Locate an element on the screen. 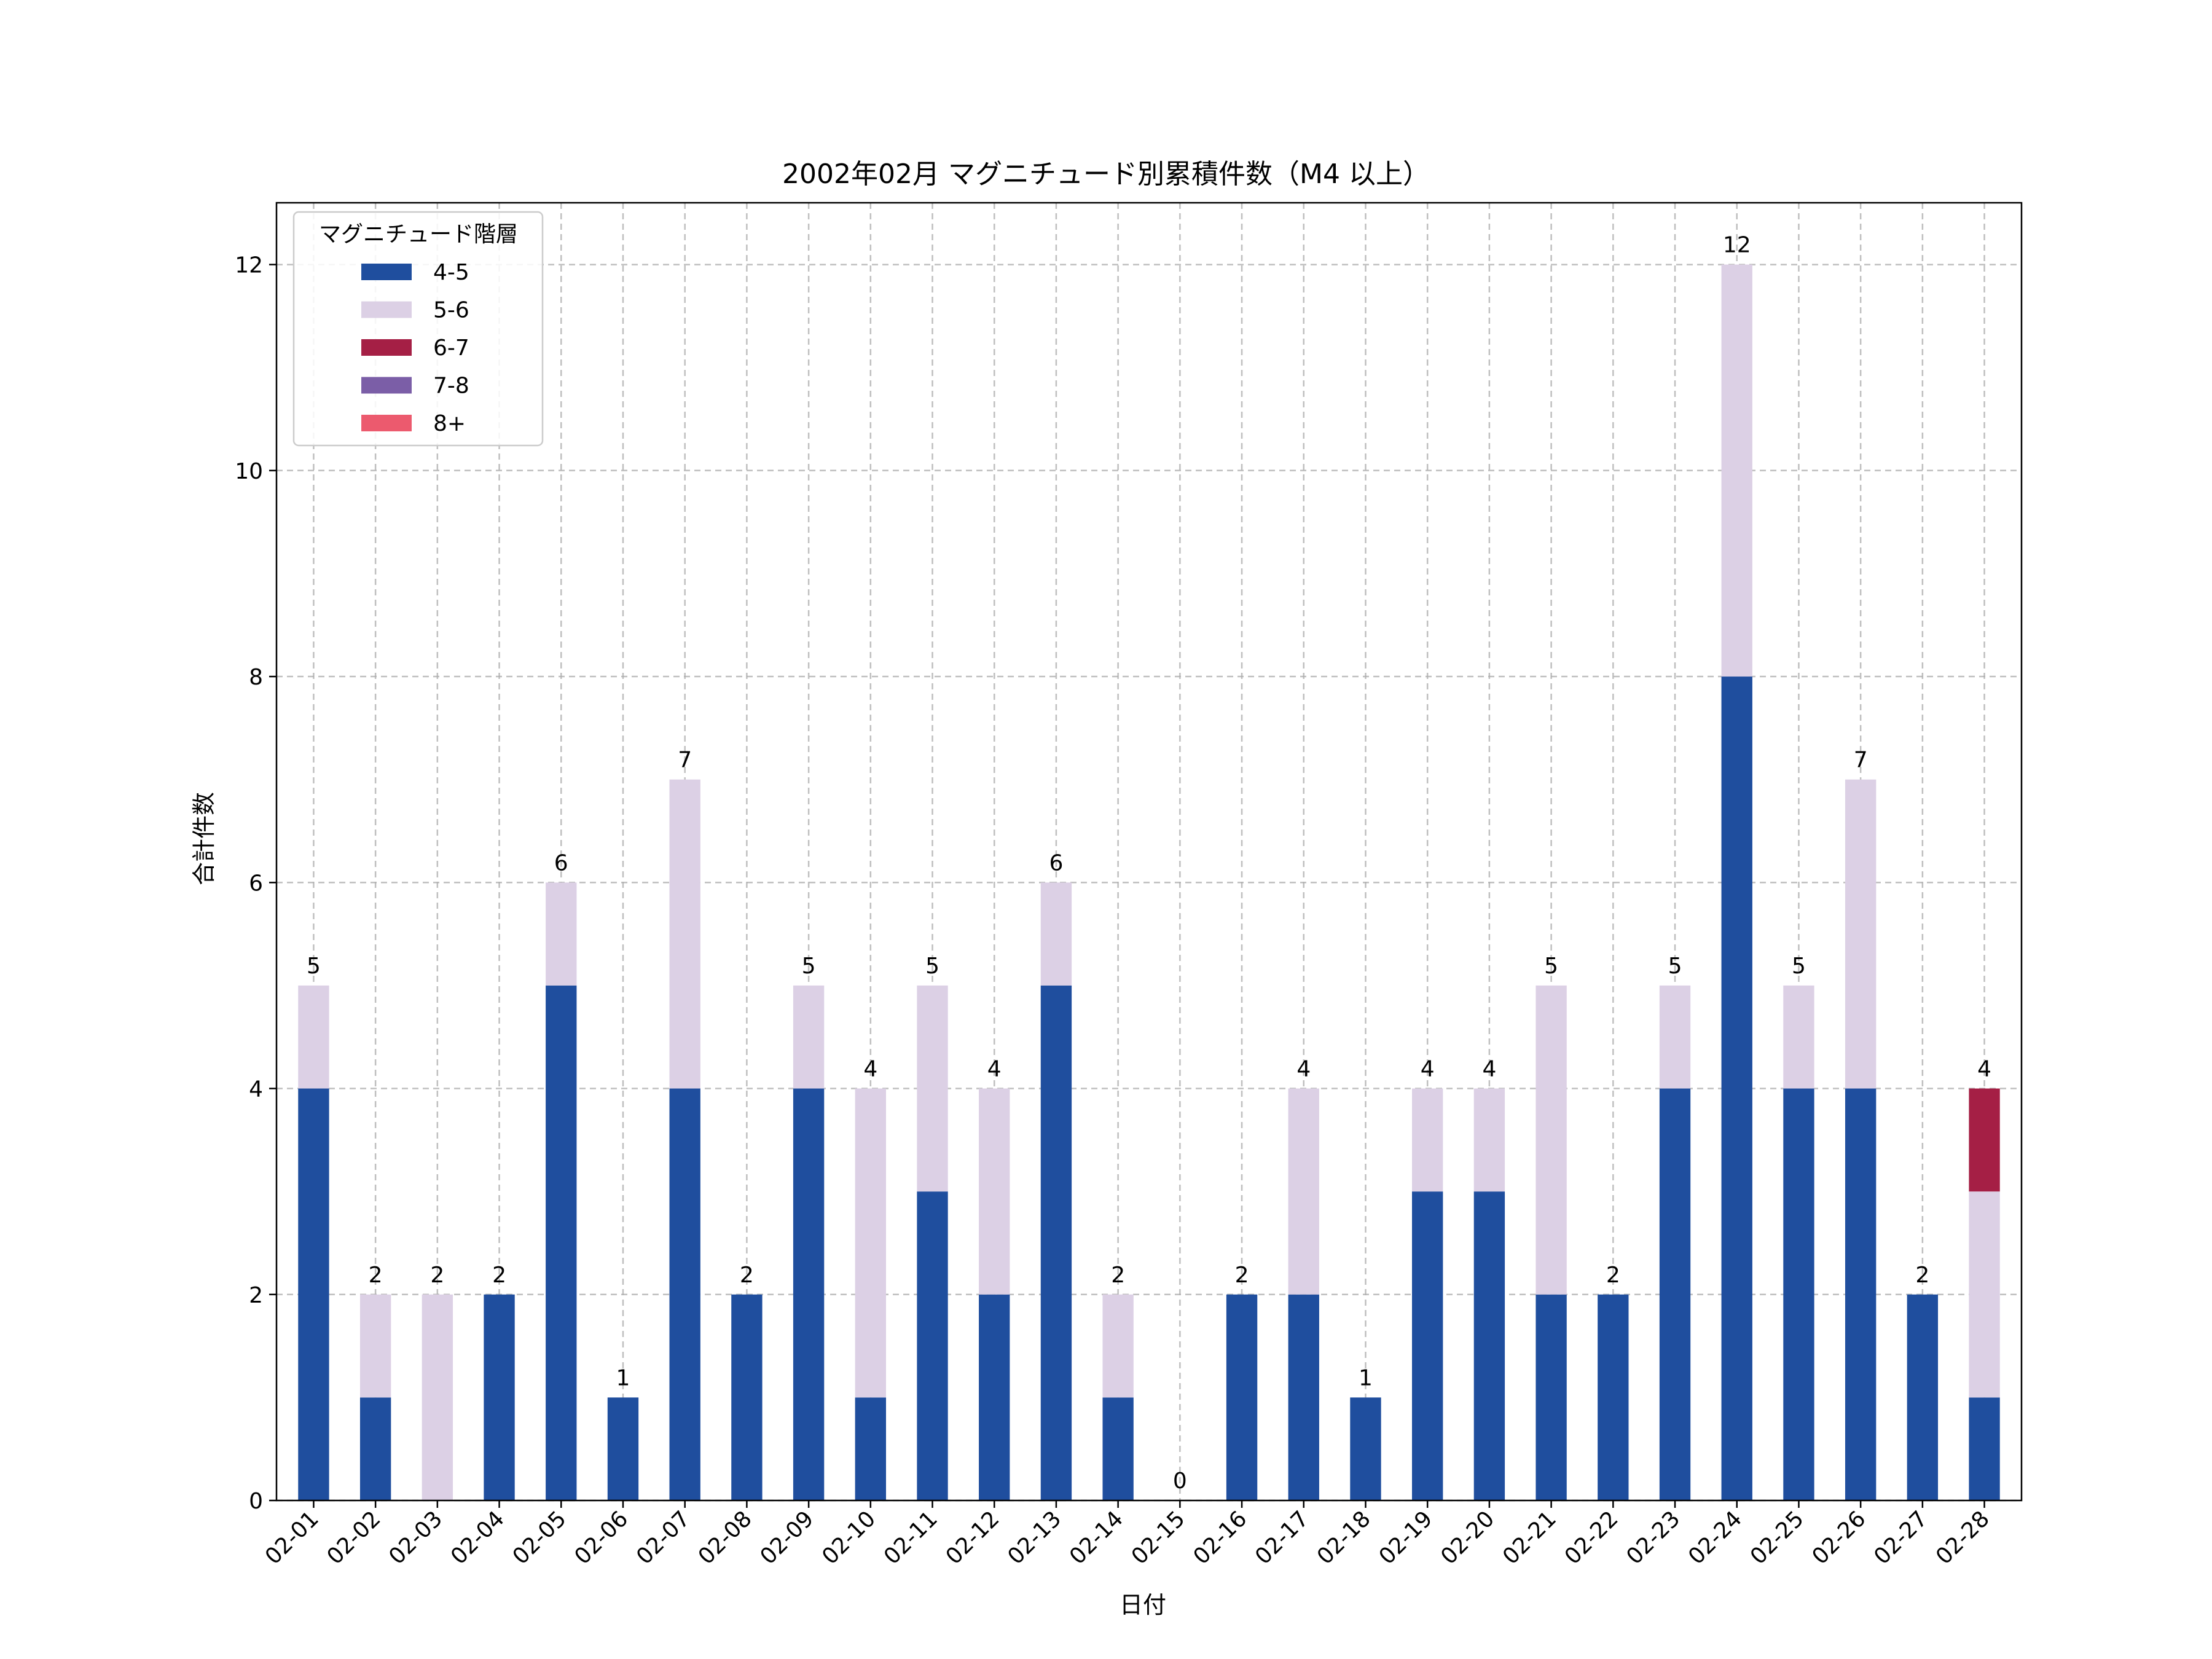  chart-title: 2002年02月 マグニチュード別累積件数（M4 以上） is located at coordinates (1106, 174).